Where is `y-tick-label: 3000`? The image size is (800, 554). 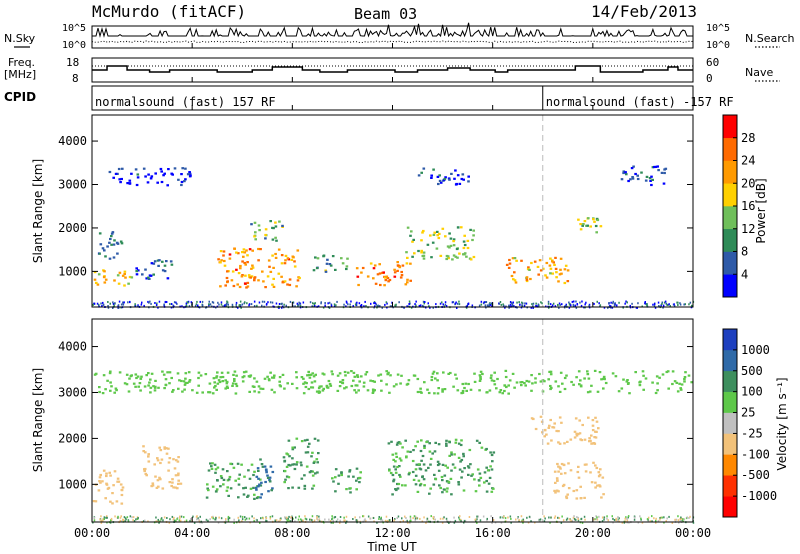 y-tick-label: 3000 is located at coordinates (72, 392).